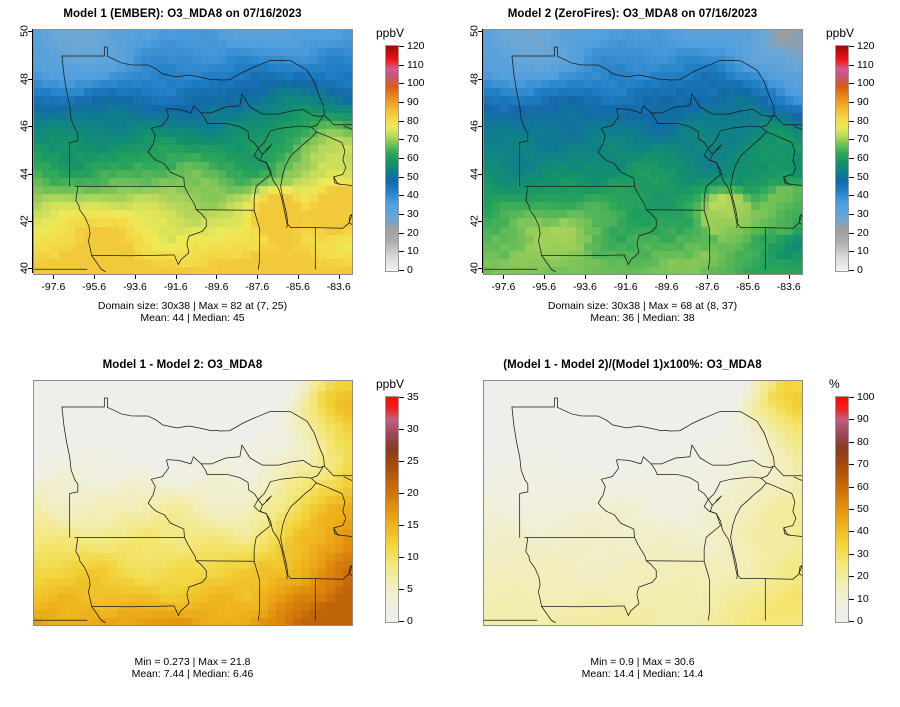 The image size is (900, 707). I want to click on panel-percent-difference-map, so click(643, 503).